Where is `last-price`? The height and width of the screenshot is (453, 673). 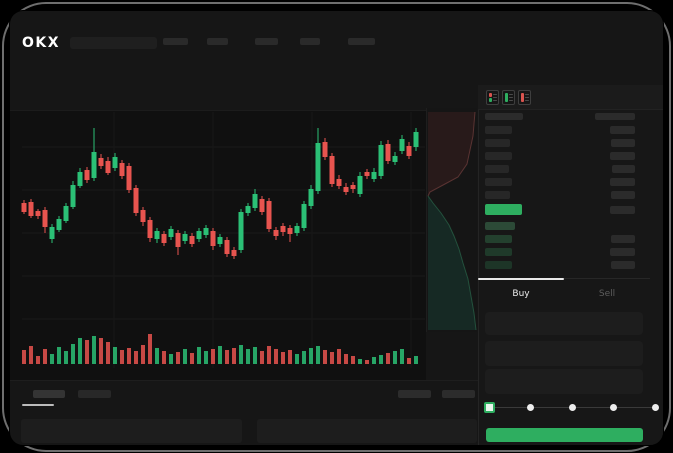 last-price is located at coordinates (503, 209).